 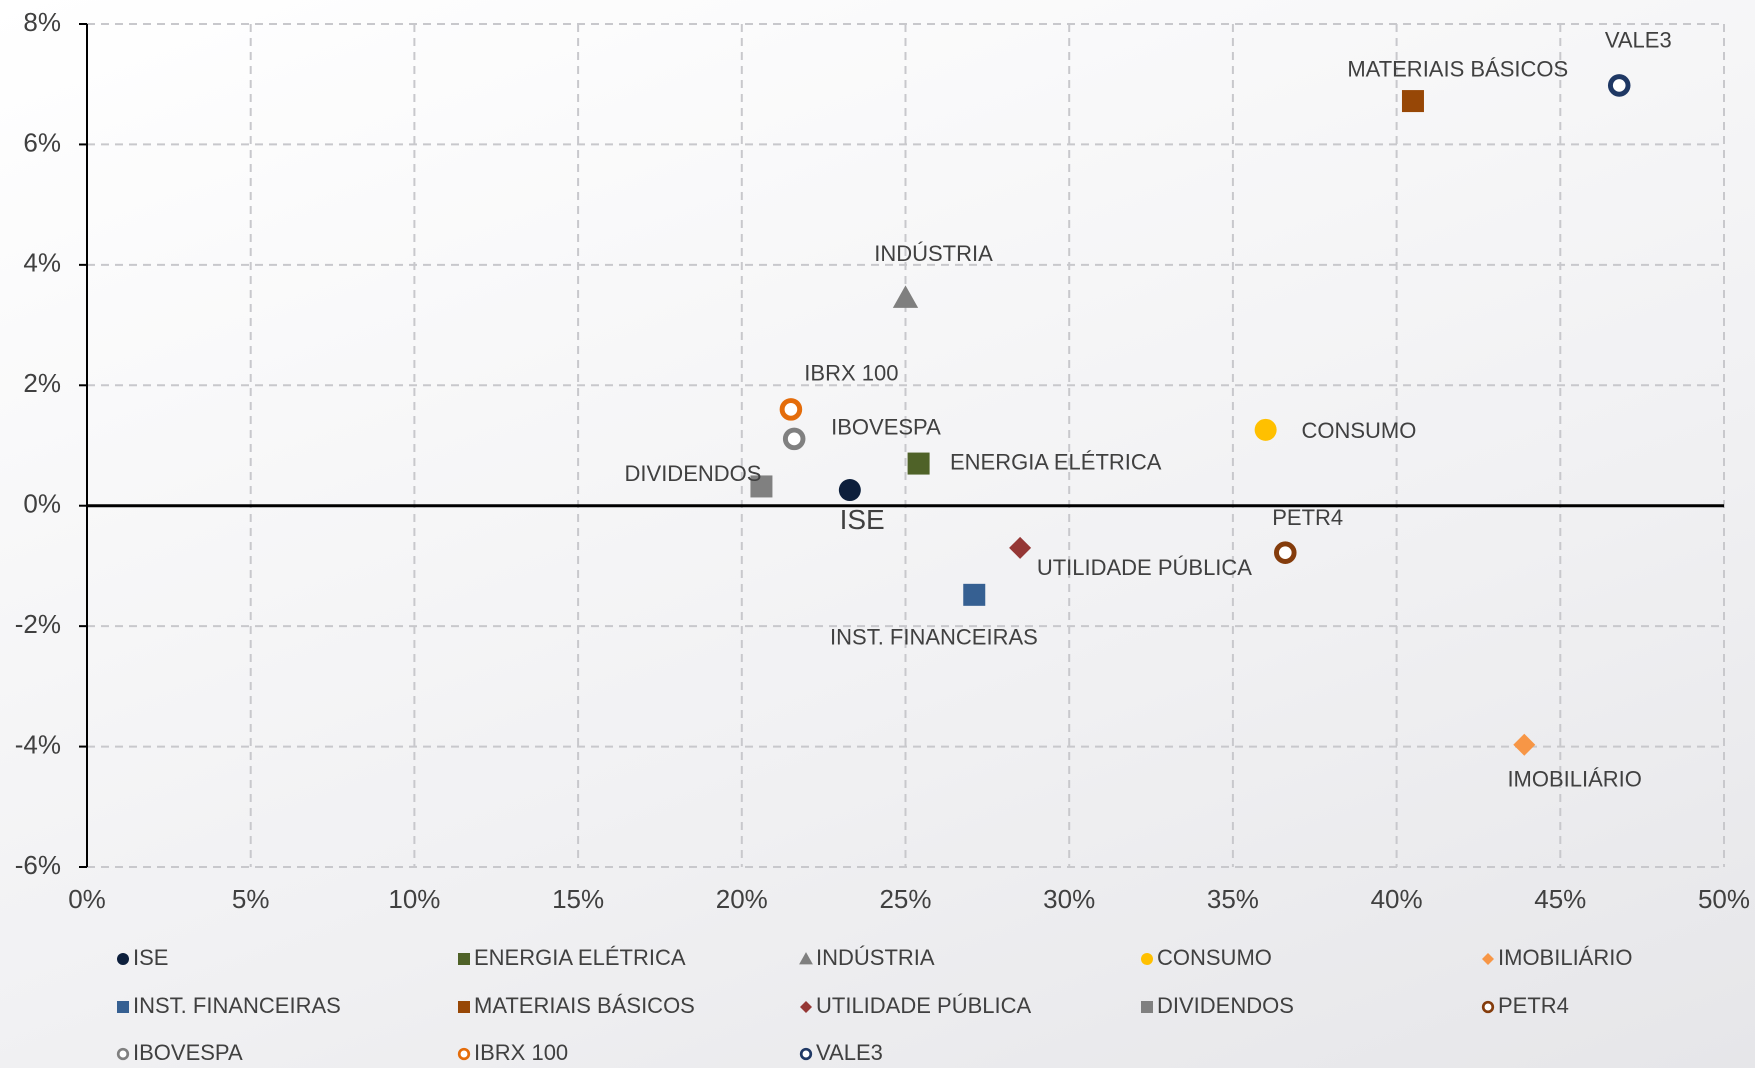 What do you see at coordinates (933, 253) in the screenshot?
I see `point-label: INDÚSTRIA` at bounding box center [933, 253].